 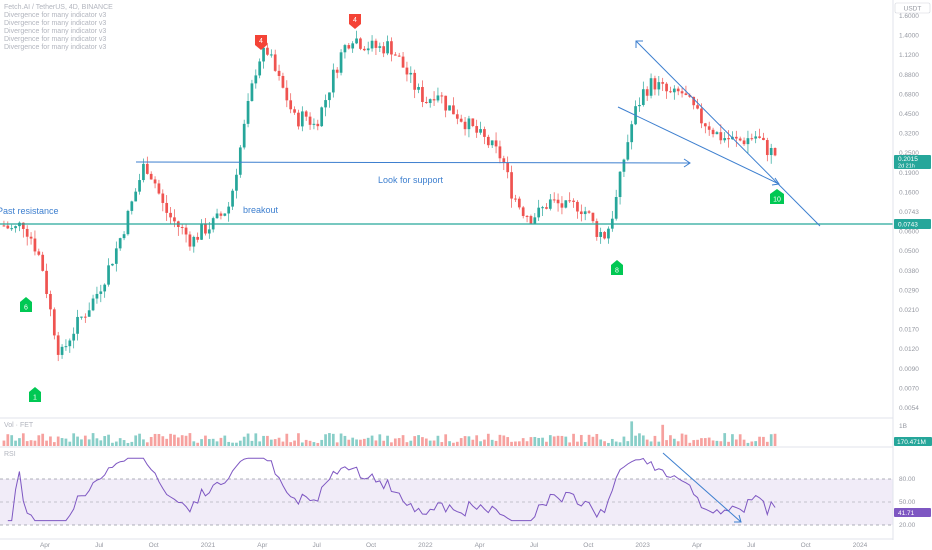 I want to click on currency-box, so click(x=912, y=8).